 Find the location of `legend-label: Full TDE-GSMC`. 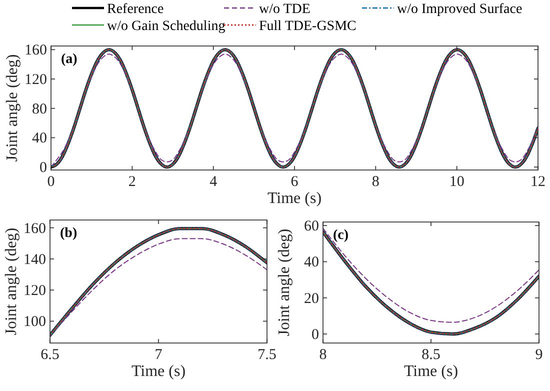

legend-label: Full TDE-GSMC is located at coordinates (307, 26).